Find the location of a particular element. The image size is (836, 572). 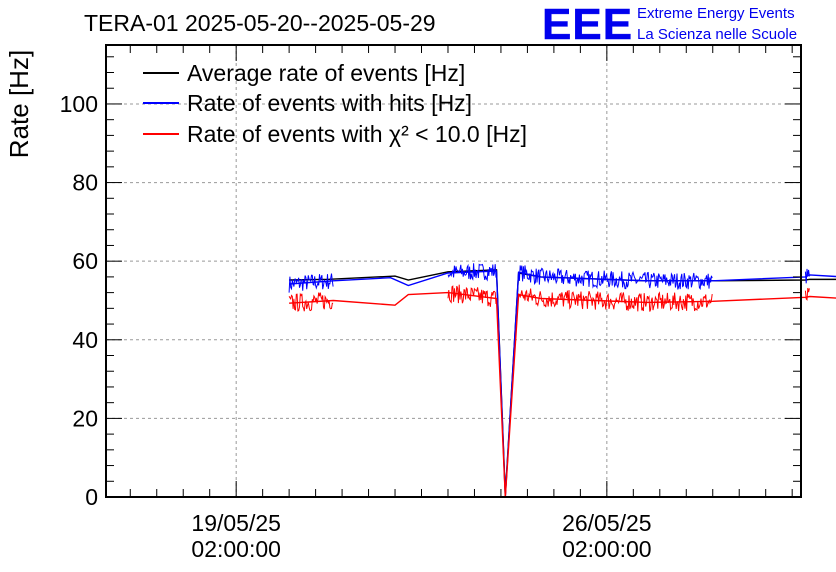

x-tick-label-date: 19/05/25 is located at coordinates (236, 523).